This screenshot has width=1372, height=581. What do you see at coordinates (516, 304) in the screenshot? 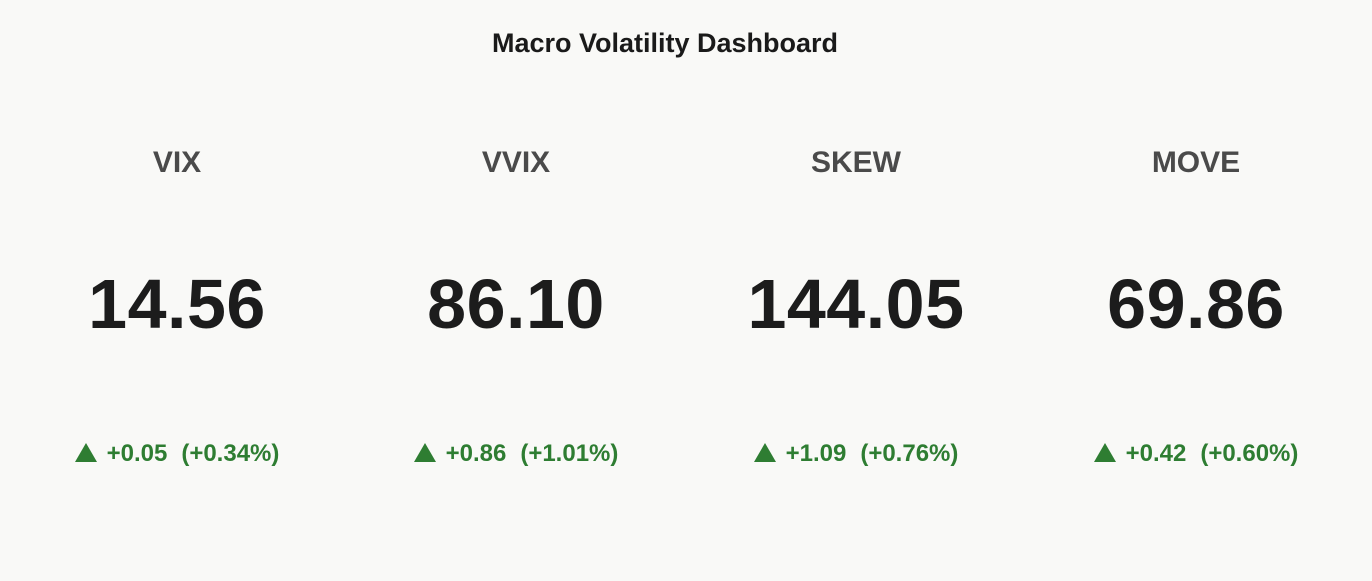
I see `indicator-value: 86.10` at bounding box center [516, 304].